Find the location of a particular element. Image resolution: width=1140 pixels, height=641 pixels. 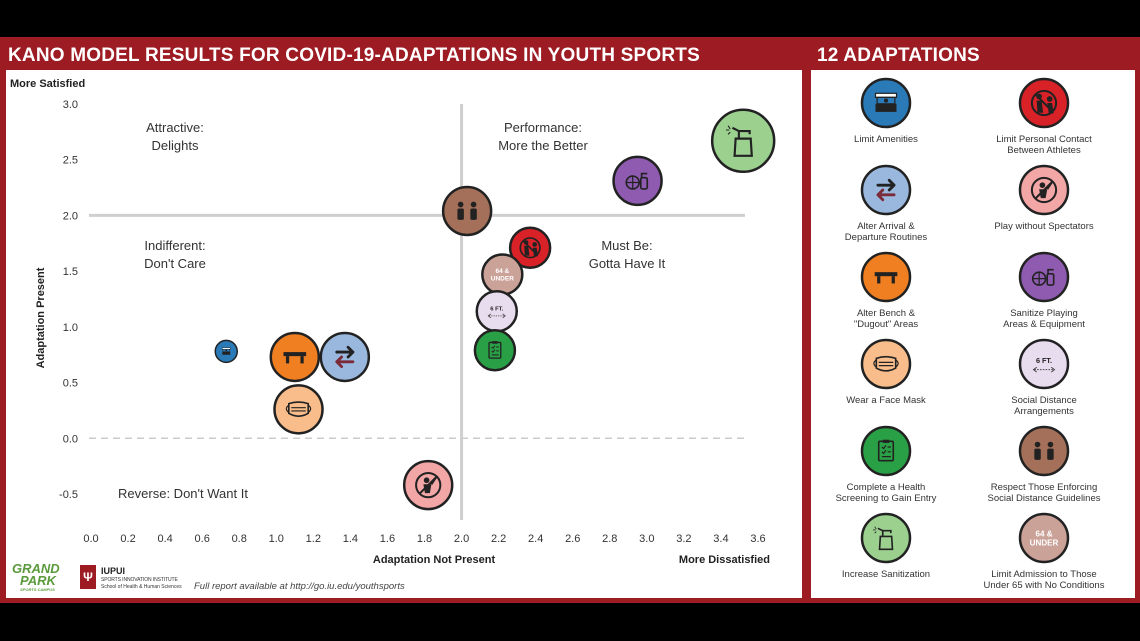

legend-label: Limit Amenities is located at coordinates (886, 139).